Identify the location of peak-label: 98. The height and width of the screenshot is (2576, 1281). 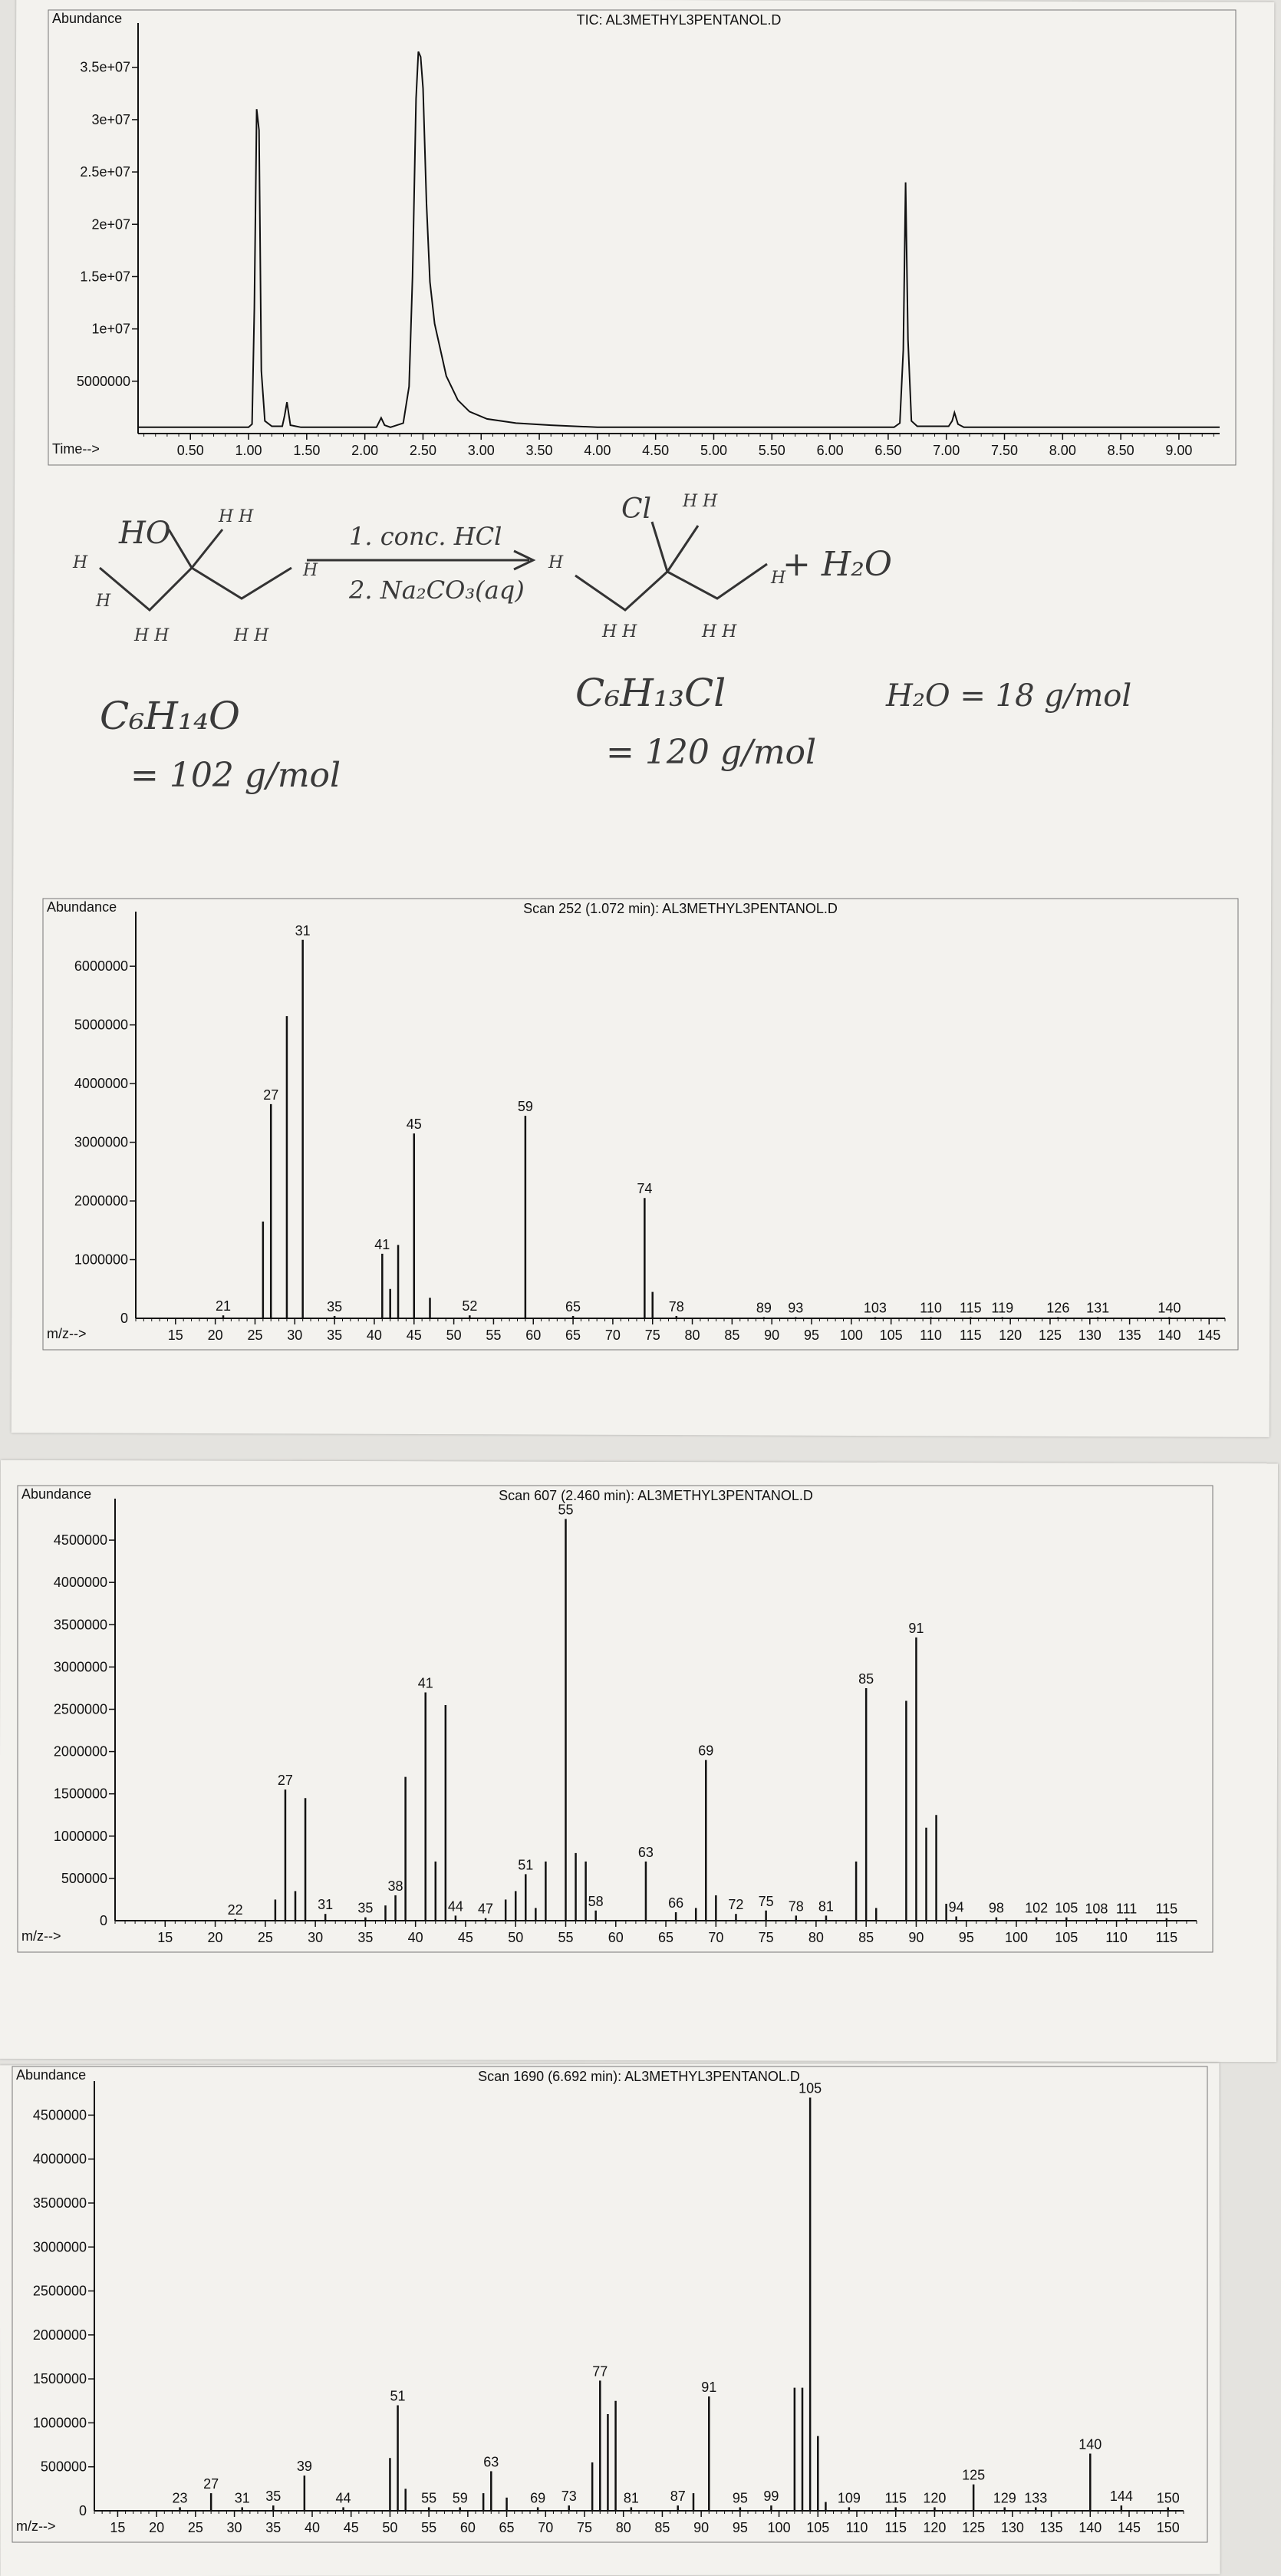
(996, 1909).